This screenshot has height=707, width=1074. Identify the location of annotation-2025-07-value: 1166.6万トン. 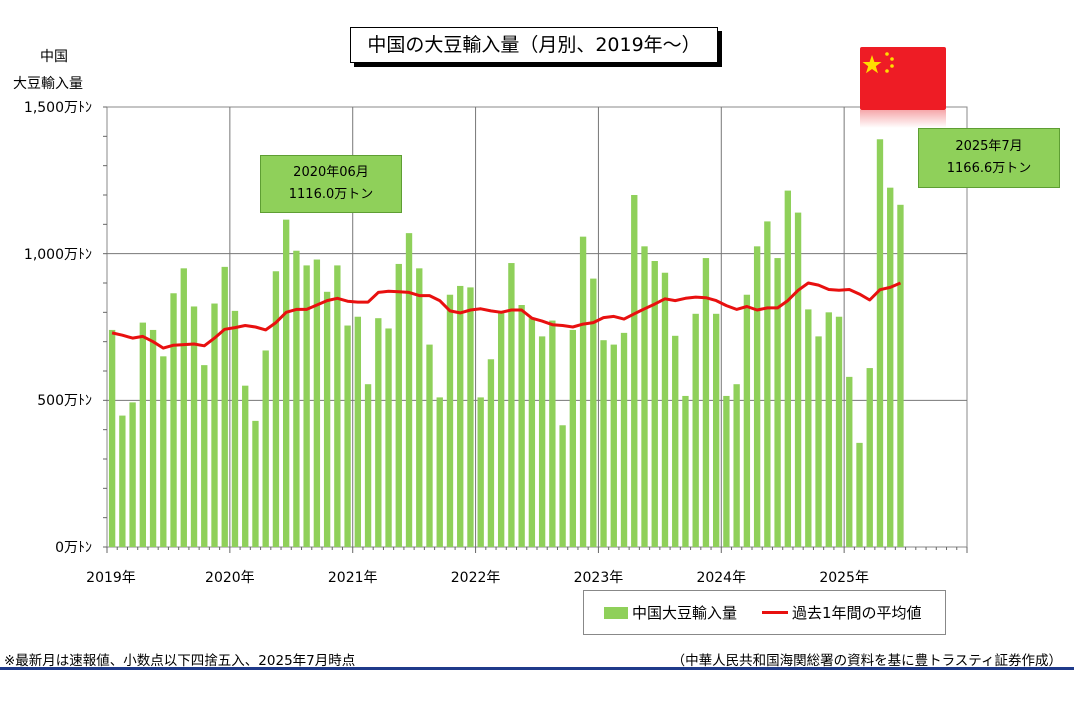
(989, 168).